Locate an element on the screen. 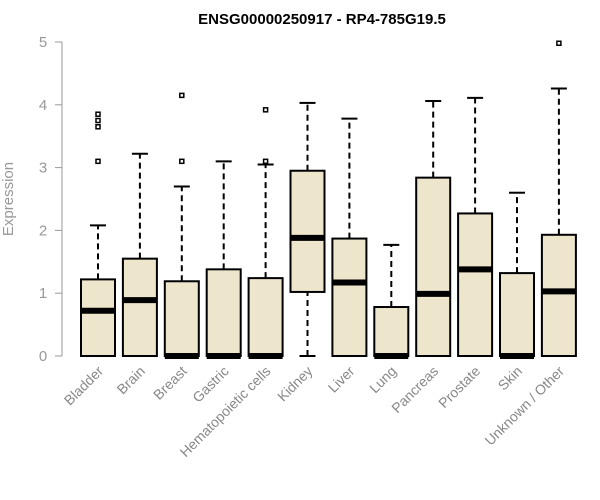  y-tick-label: 4 is located at coordinates (43, 105).